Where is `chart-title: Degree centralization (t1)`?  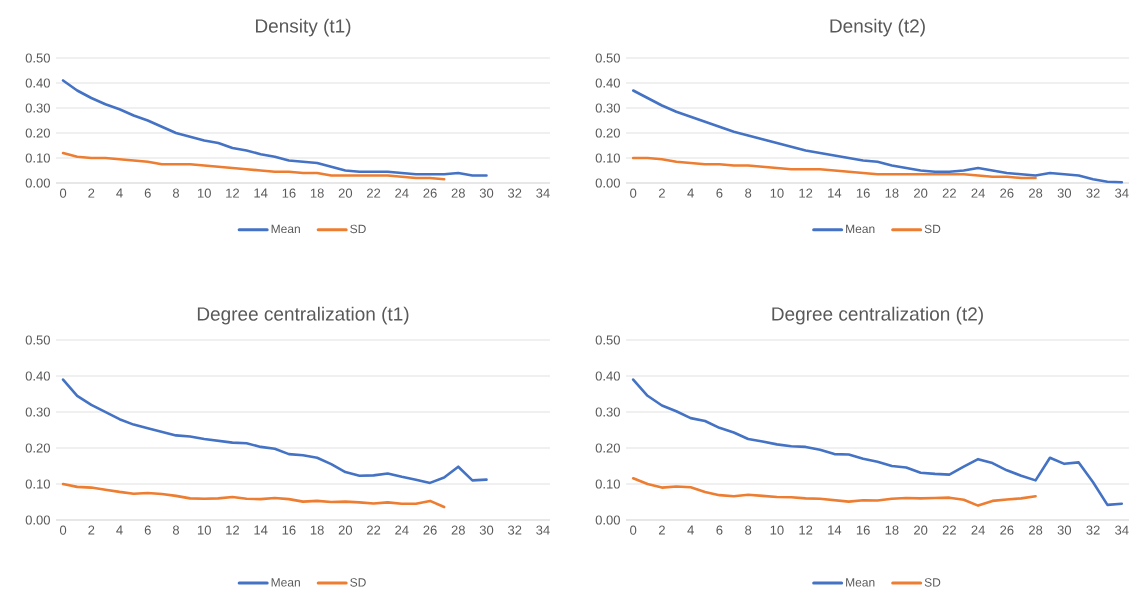
chart-title: Degree centralization (t1) is located at coordinates (303, 315).